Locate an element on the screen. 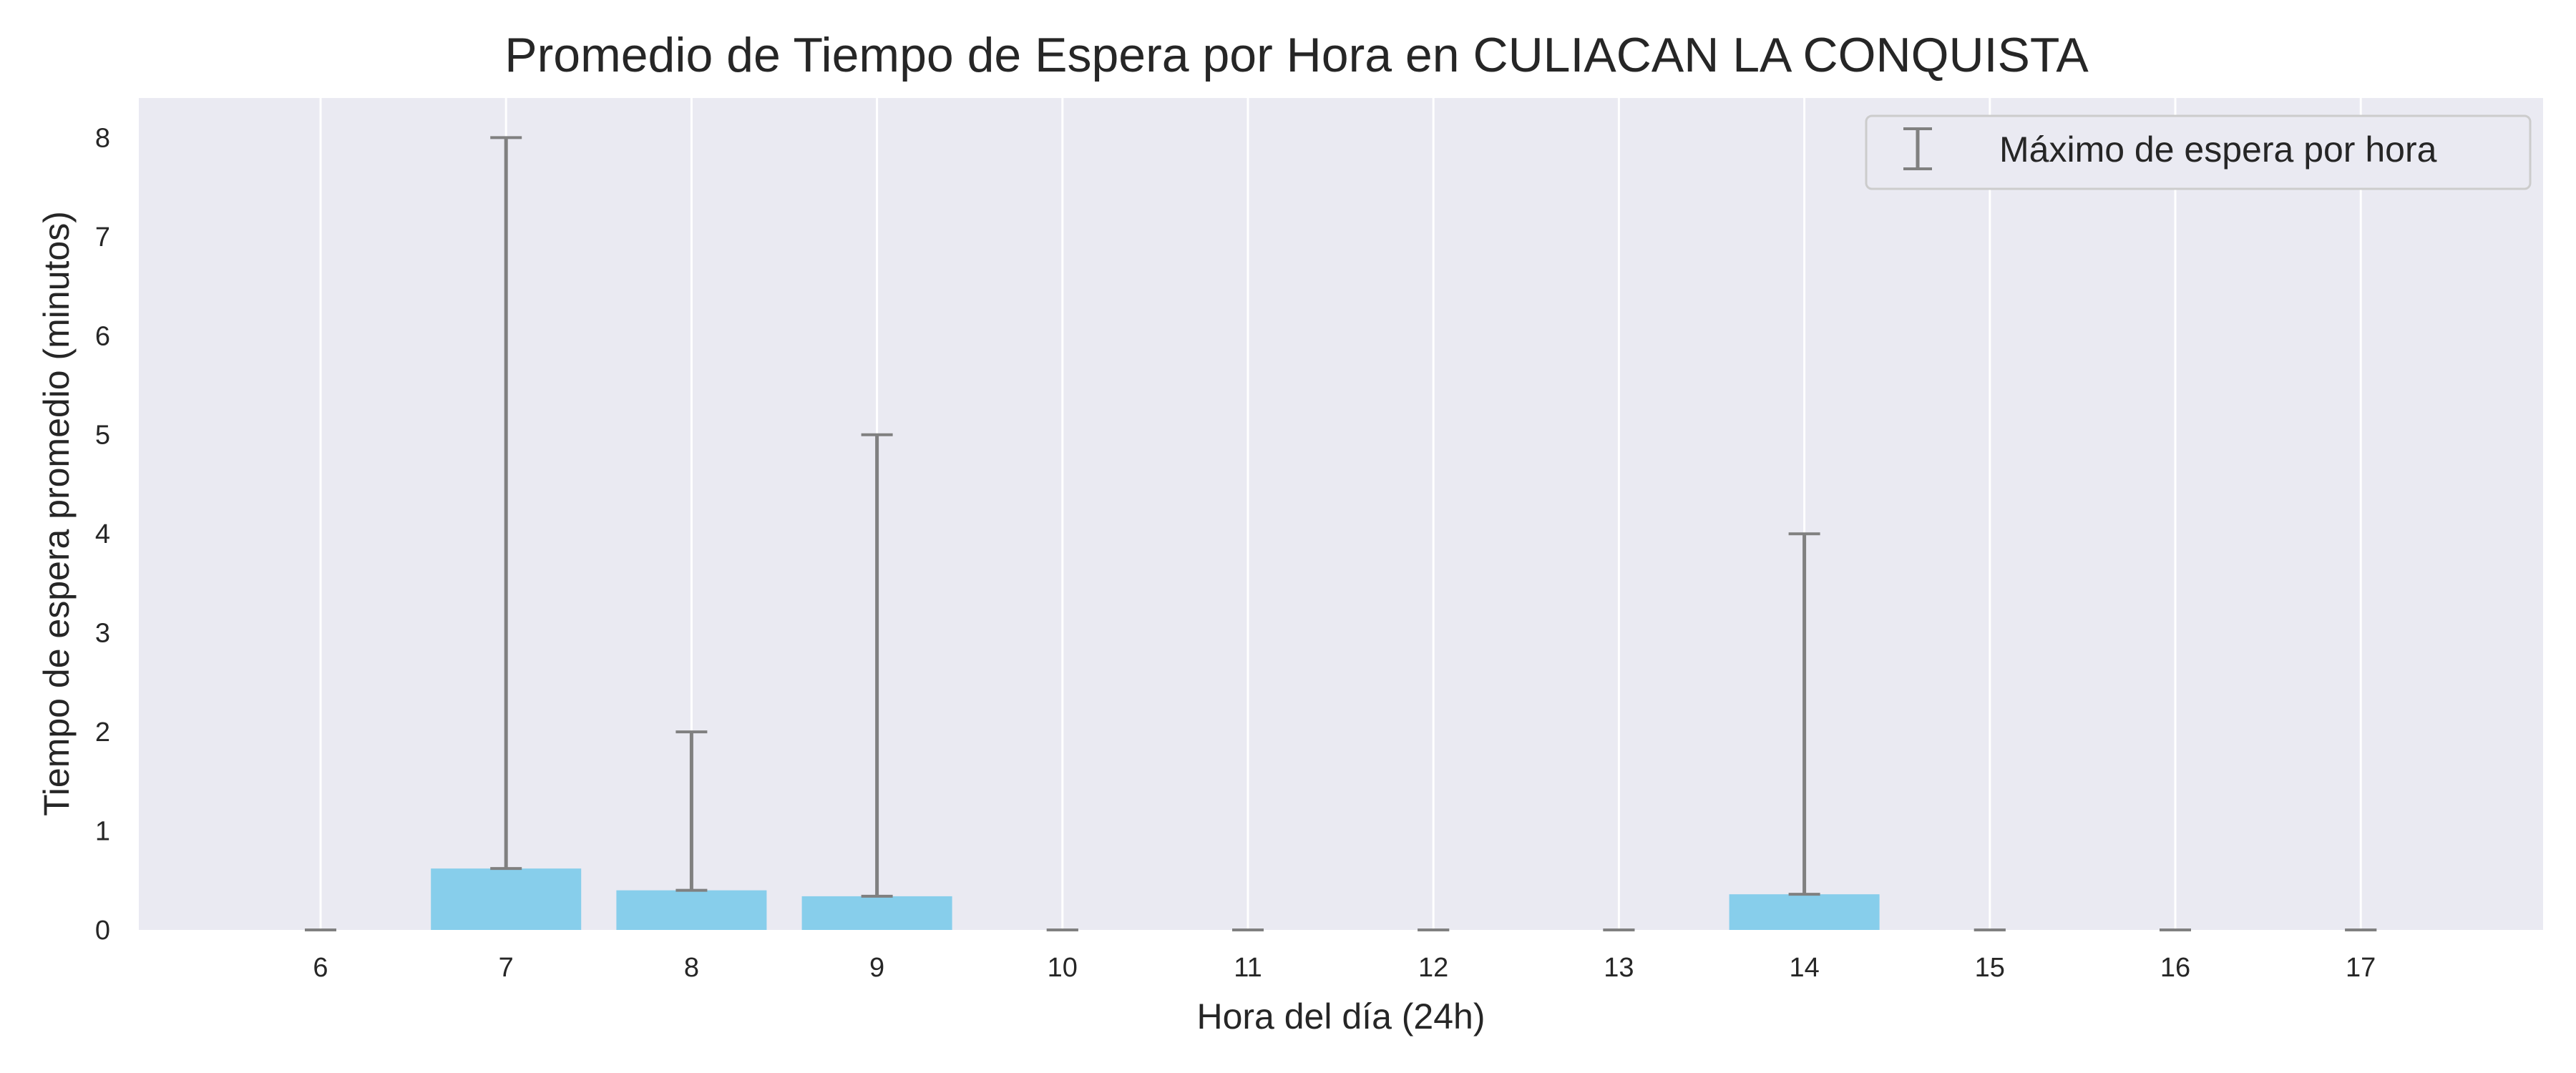  legend-box is located at coordinates (2198, 152).